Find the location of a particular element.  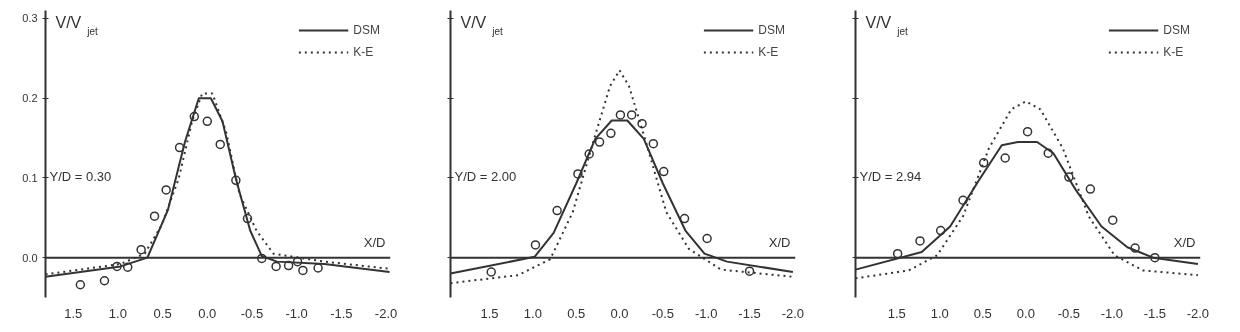

y-tick-label: 0.3 is located at coordinates (30, 18).